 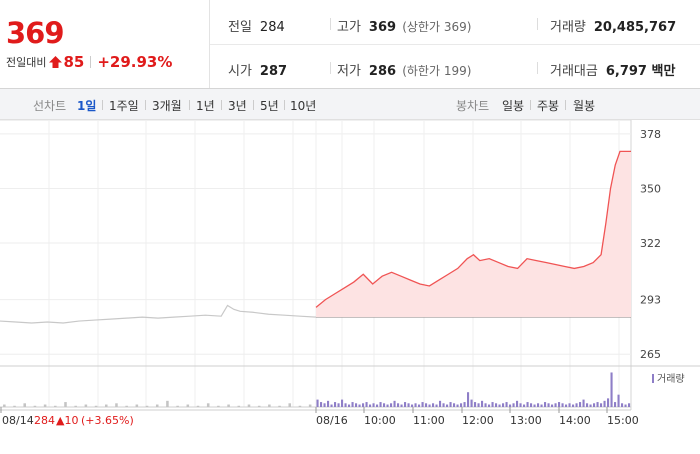 I want to click on period-10year-button: 10년, so click(x=303, y=106).